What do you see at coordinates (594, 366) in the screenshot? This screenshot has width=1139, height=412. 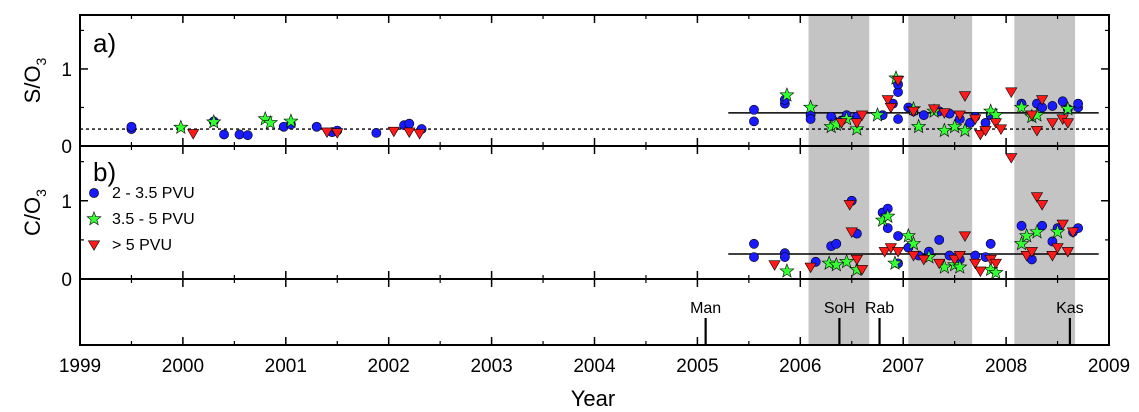 I see `x-tick-label: 2004` at bounding box center [594, 366].